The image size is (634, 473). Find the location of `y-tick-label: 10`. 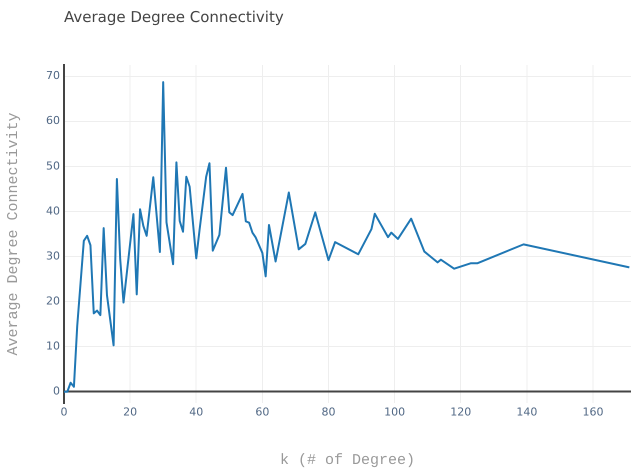

y-tick-label: 10 is located at coordinates (53, 346).